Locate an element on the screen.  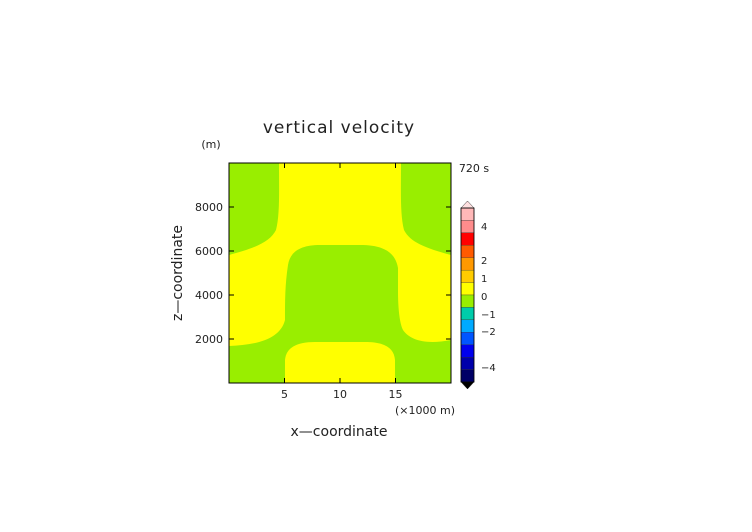
colorbar-label: −1 is located at coordinates (488, 315).